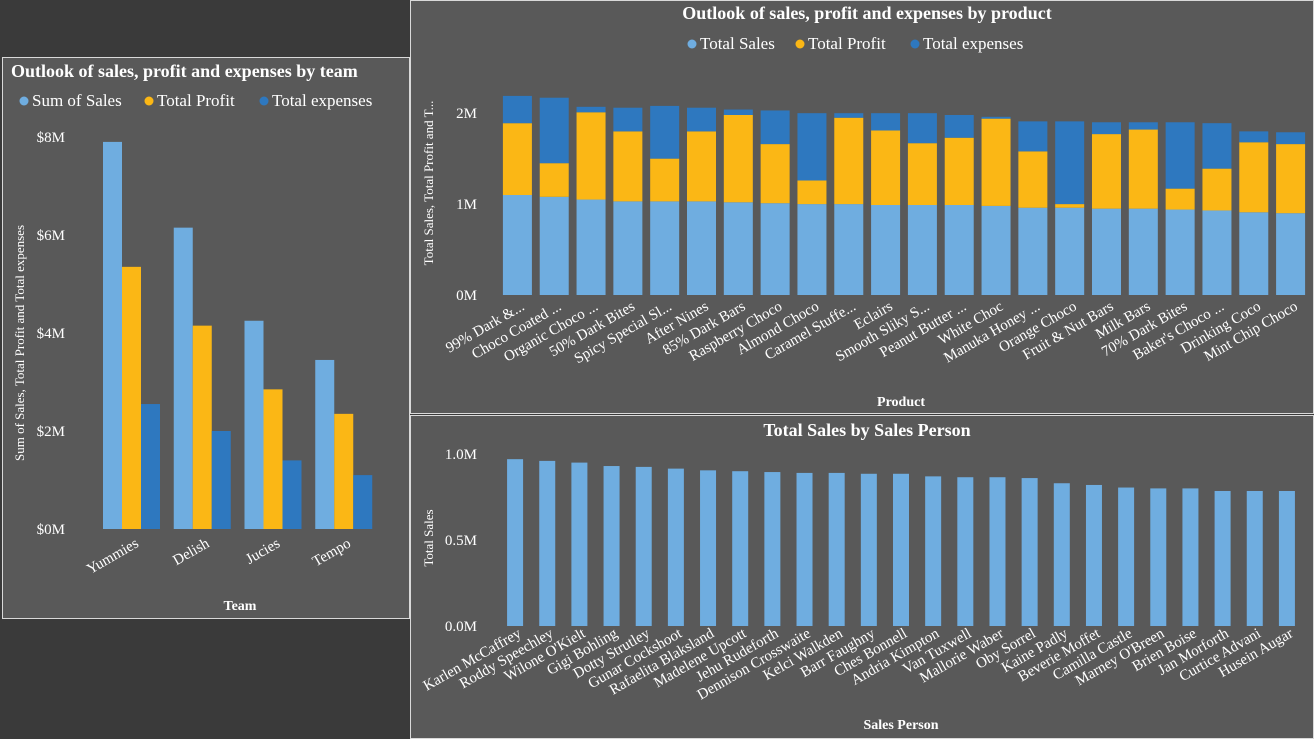  What do you see at coordinates (461, 455) in the screenshot?
I see `y-tick-label: 1.0M` at bounding box center [461, 455].